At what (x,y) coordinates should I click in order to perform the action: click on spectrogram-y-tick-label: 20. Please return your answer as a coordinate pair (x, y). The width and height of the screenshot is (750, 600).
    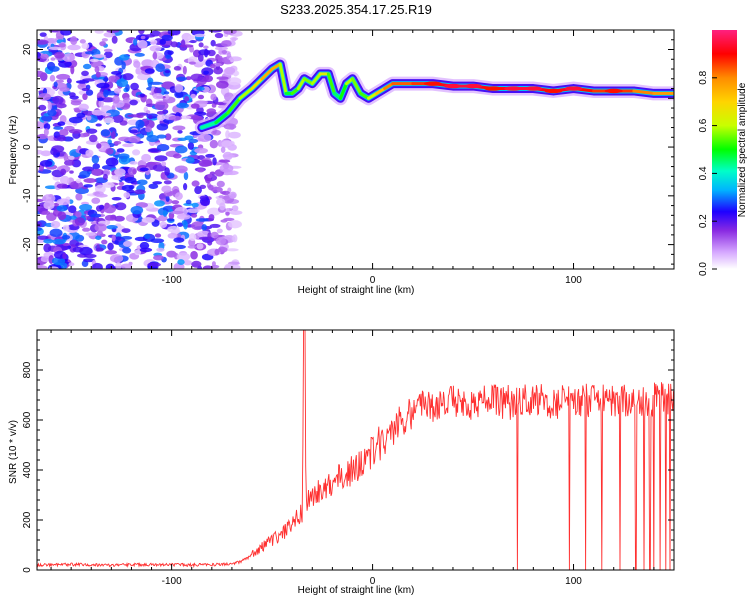
    Looking at the image, I should click on (27, 50).